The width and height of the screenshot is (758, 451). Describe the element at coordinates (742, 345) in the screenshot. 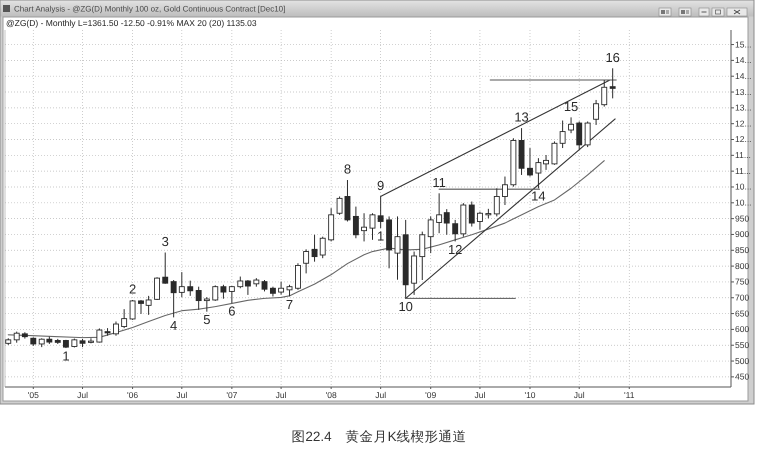

I see `y-tick-label: 550` at that location.